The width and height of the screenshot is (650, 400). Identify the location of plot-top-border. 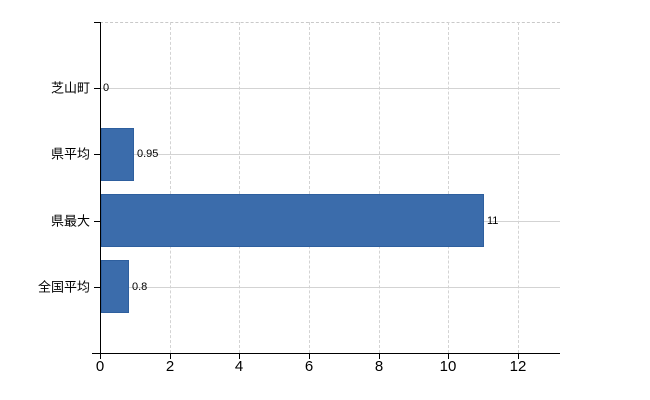
(330, 22).